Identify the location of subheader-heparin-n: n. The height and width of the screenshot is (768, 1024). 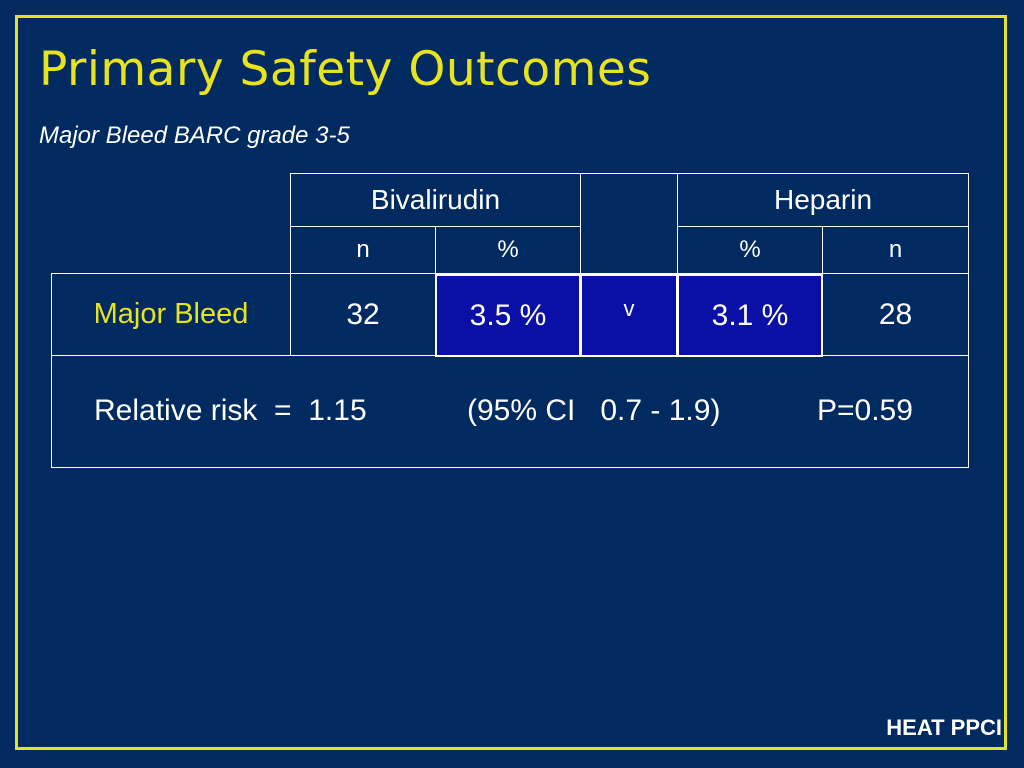
(895, 249).